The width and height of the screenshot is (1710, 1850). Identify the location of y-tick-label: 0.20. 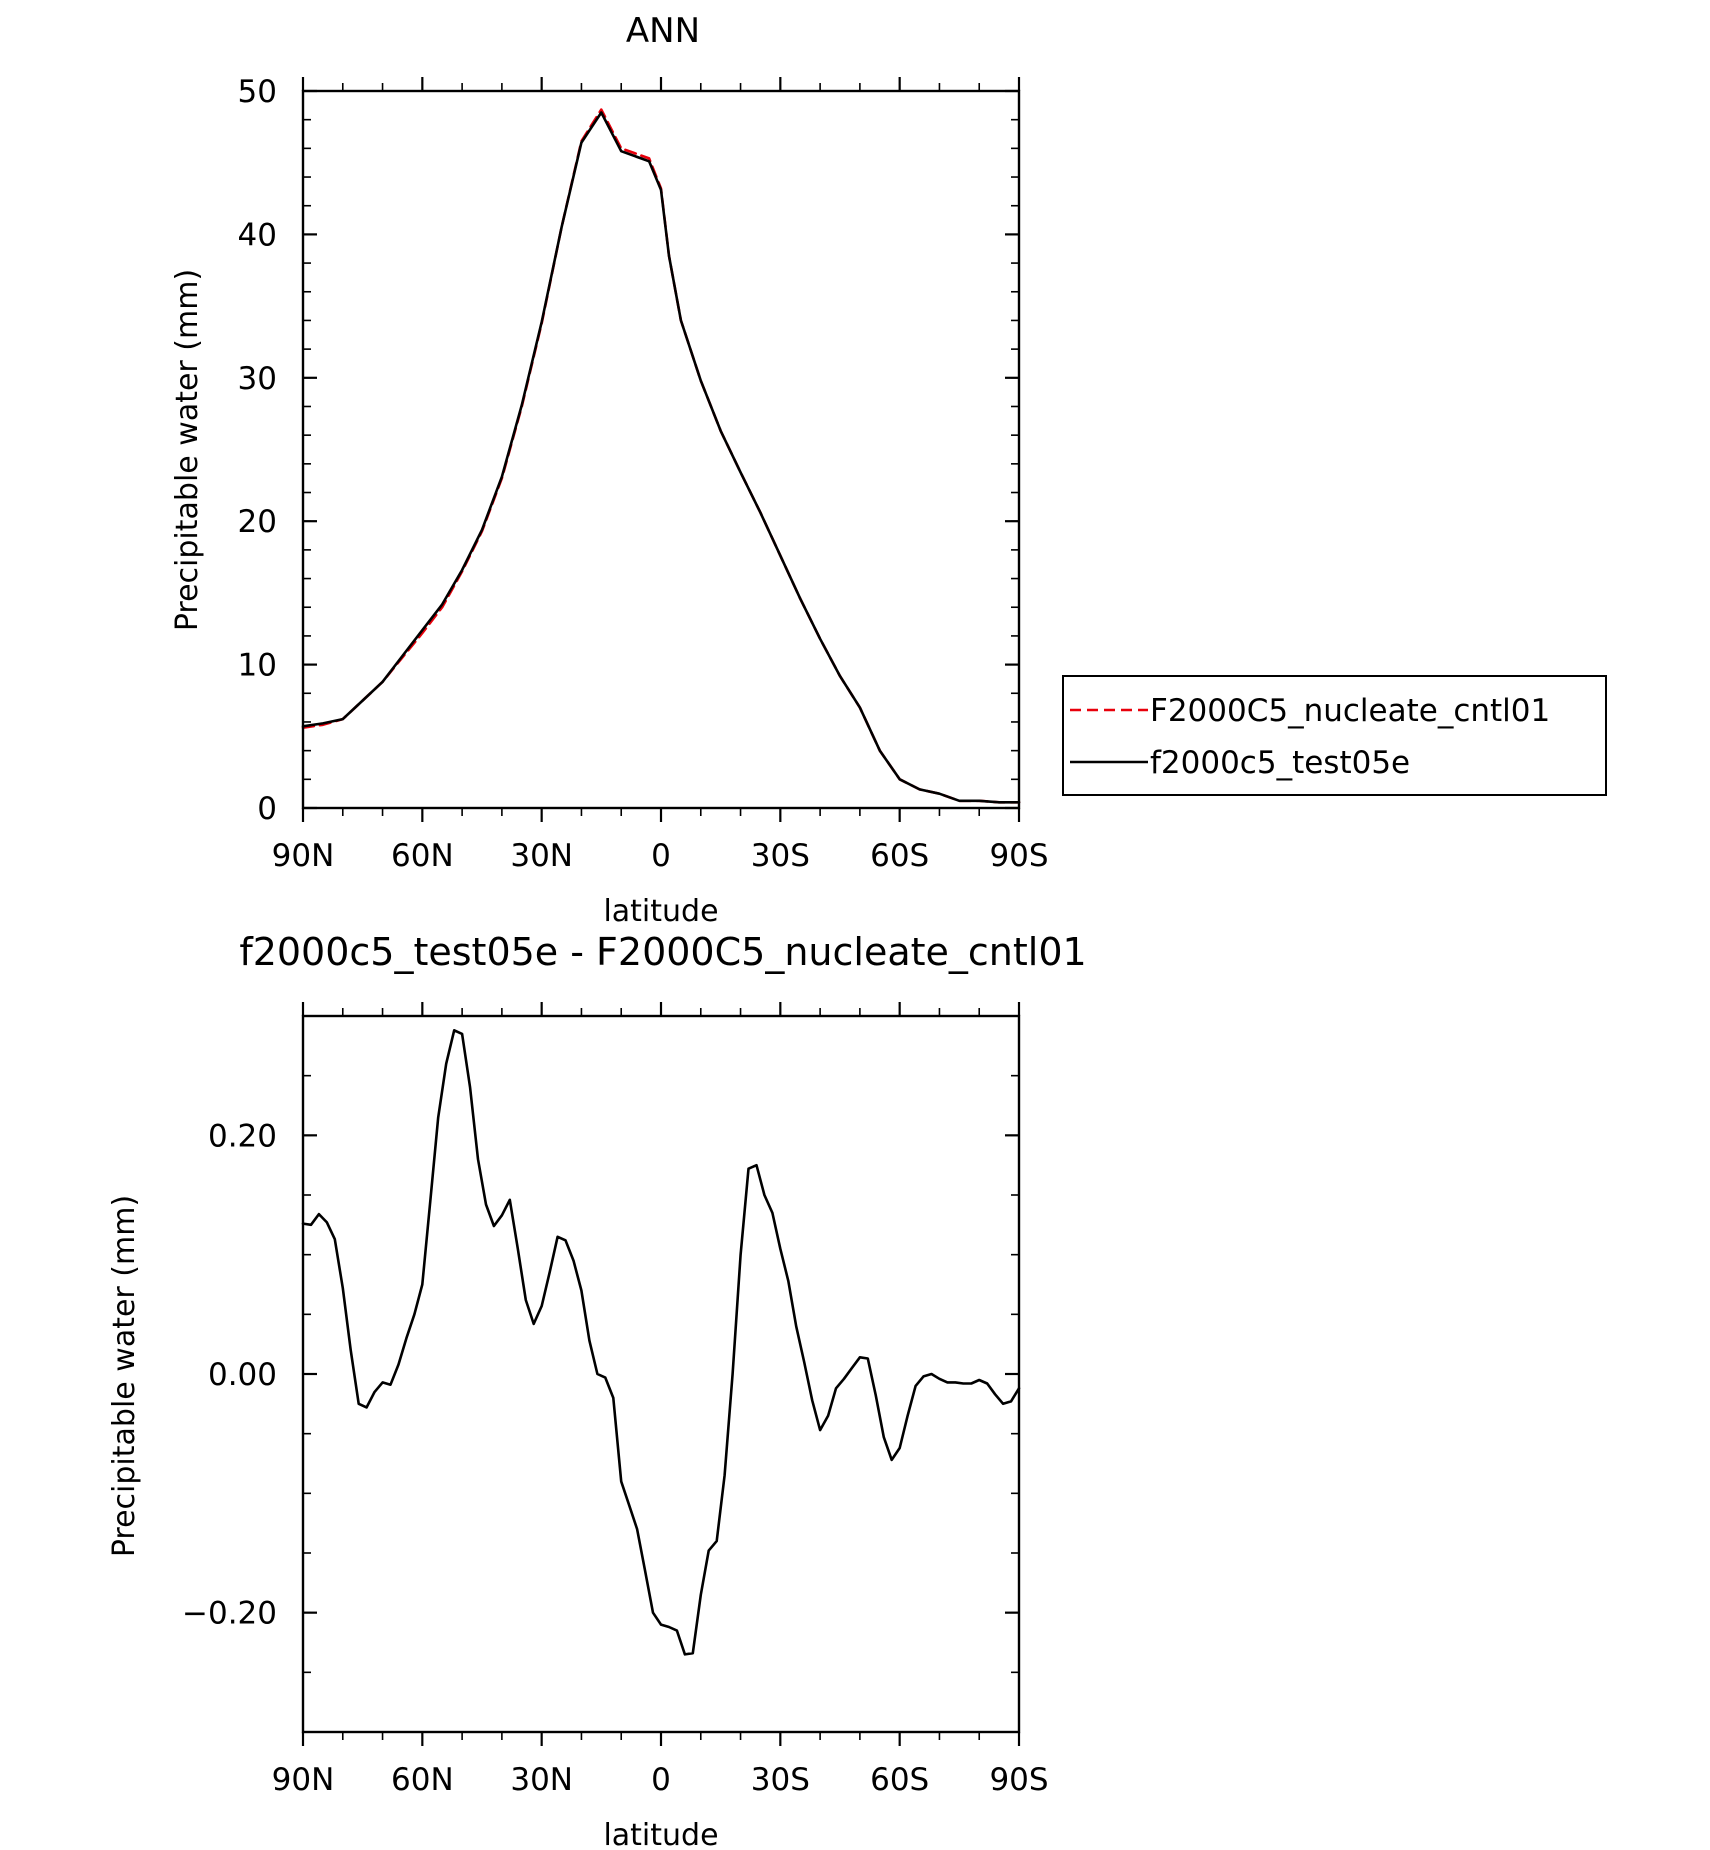
(242, 1136).